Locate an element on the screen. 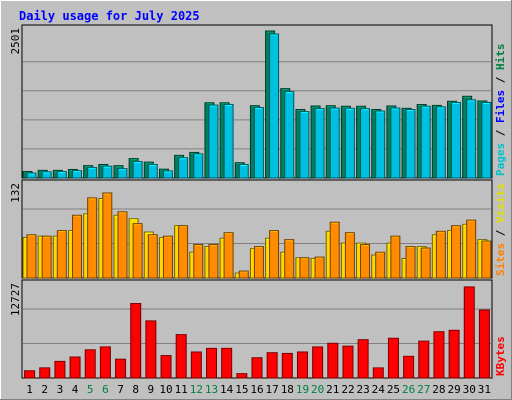 The height and width of the screenshot is (400, 512). day-label: 9 is located at coordinates (151, 389).